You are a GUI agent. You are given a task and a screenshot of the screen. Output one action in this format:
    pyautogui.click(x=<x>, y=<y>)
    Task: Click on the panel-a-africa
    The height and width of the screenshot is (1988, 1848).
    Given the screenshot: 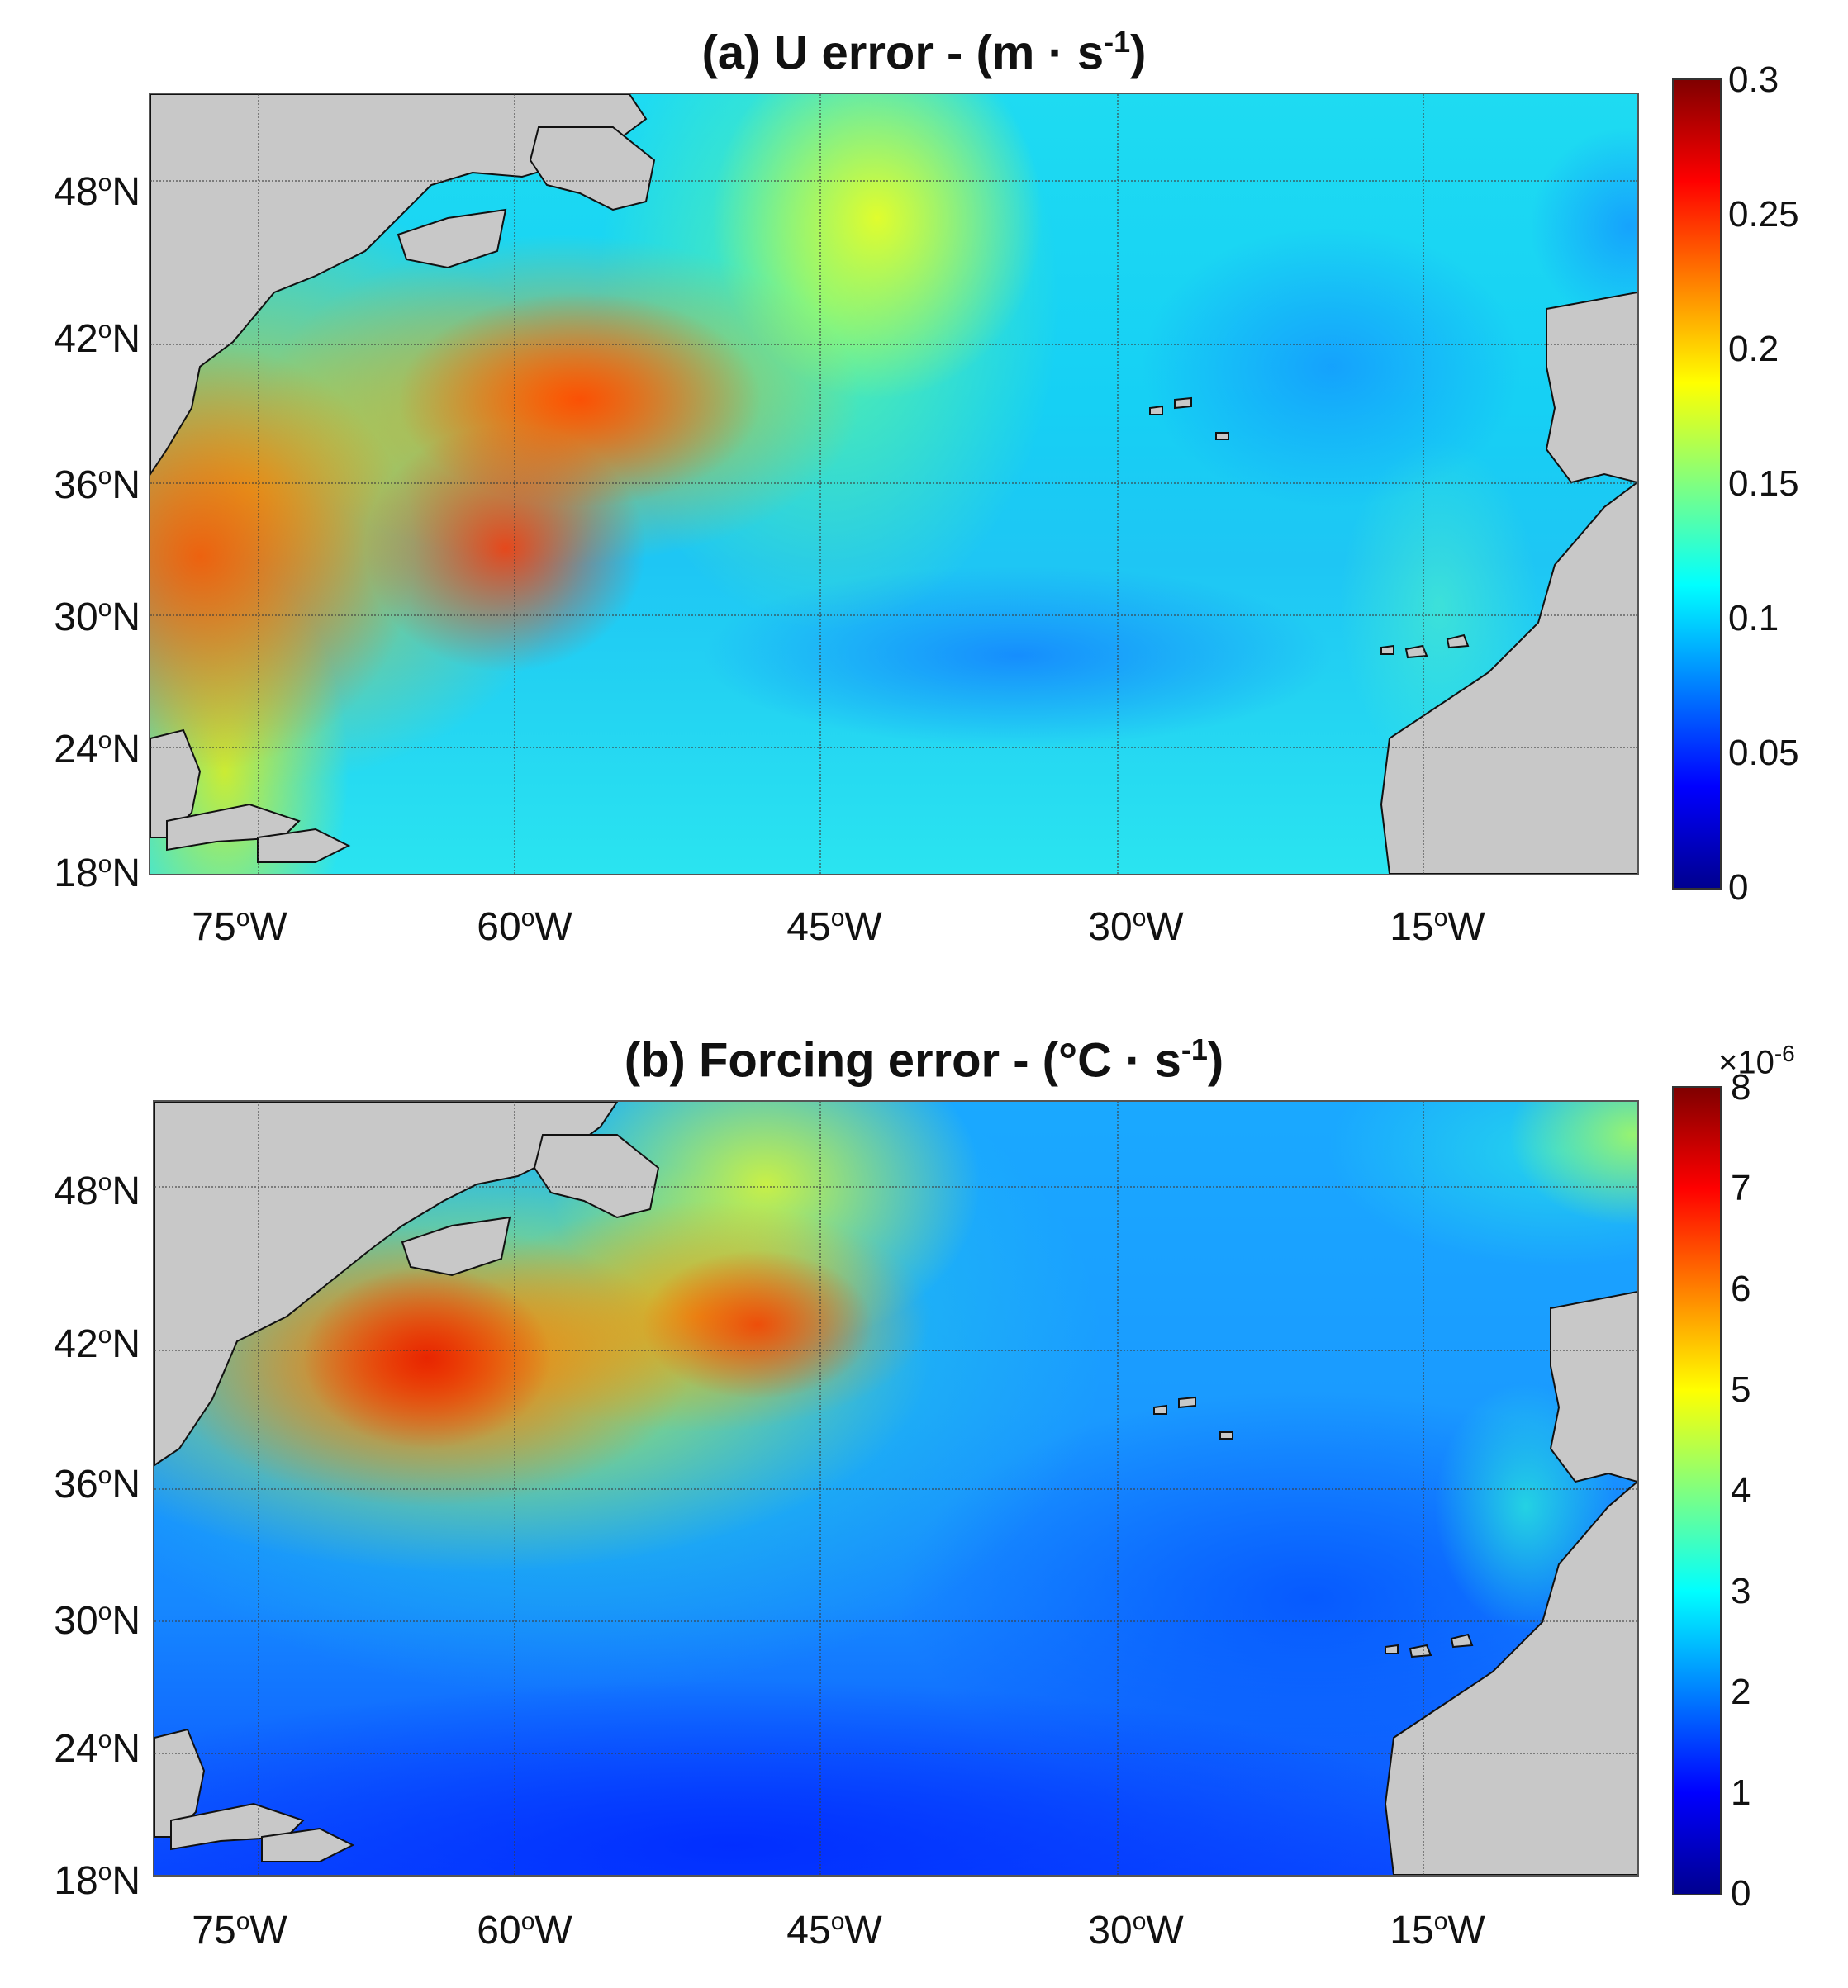 What is the action you would take?
    pyautogui.click(x=1509, y=677)
    